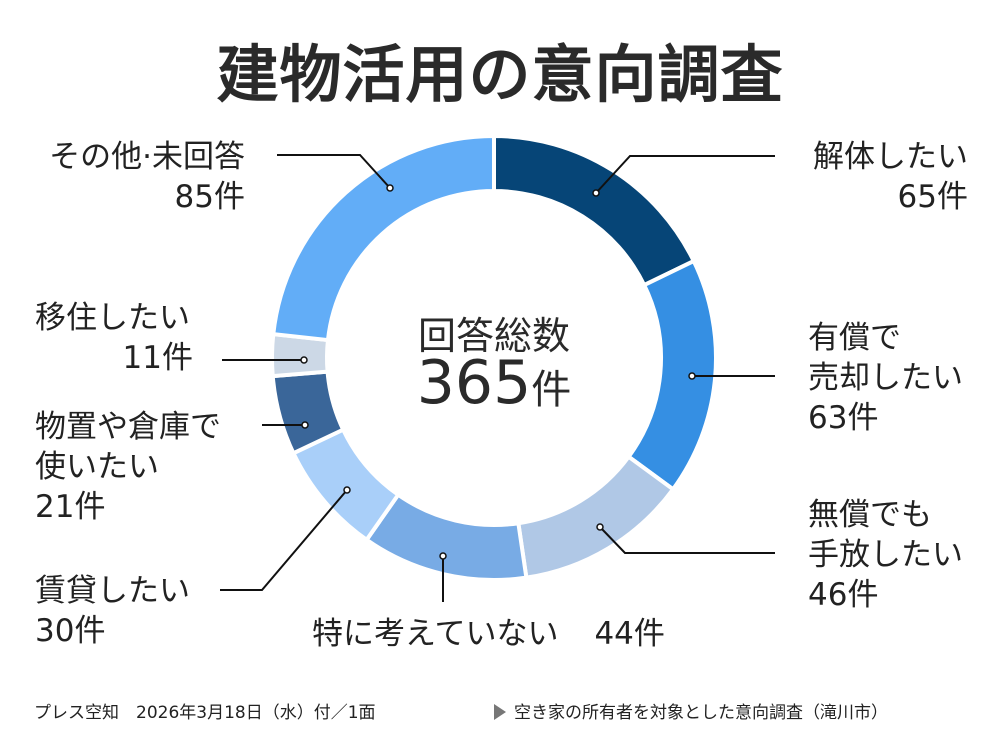 The image size is (1000, 753). I want to click on label-relocate: 移住したい 11件, so click(114, 338).